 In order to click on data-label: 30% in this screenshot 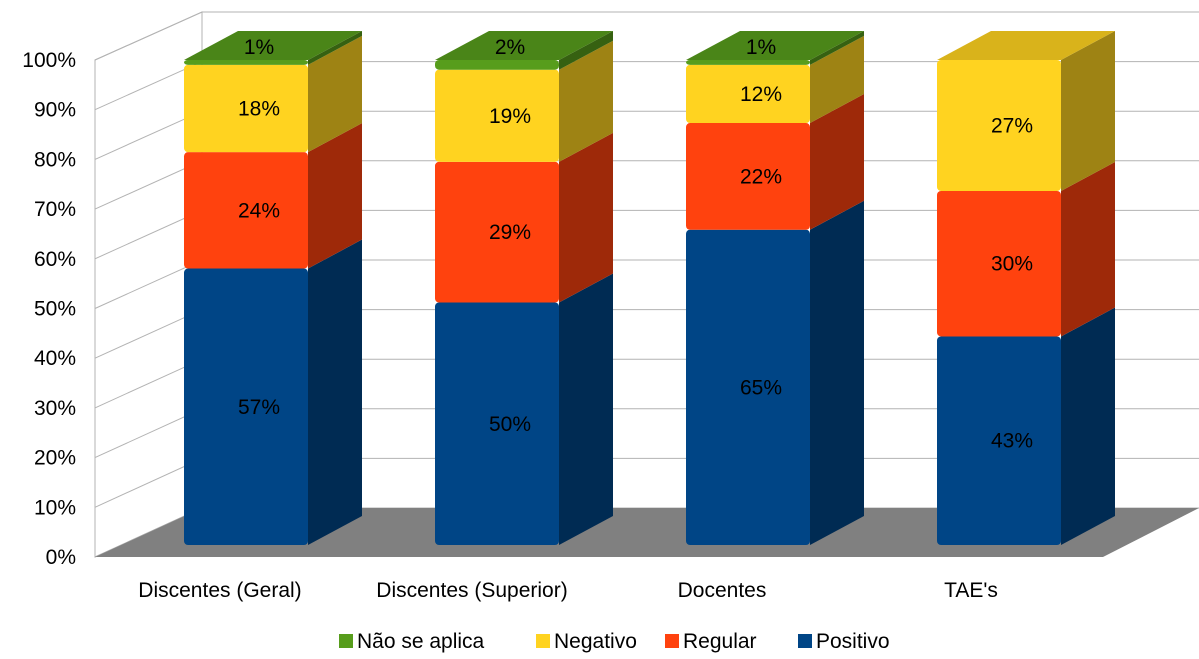, I will do `click(1012, 264)`.